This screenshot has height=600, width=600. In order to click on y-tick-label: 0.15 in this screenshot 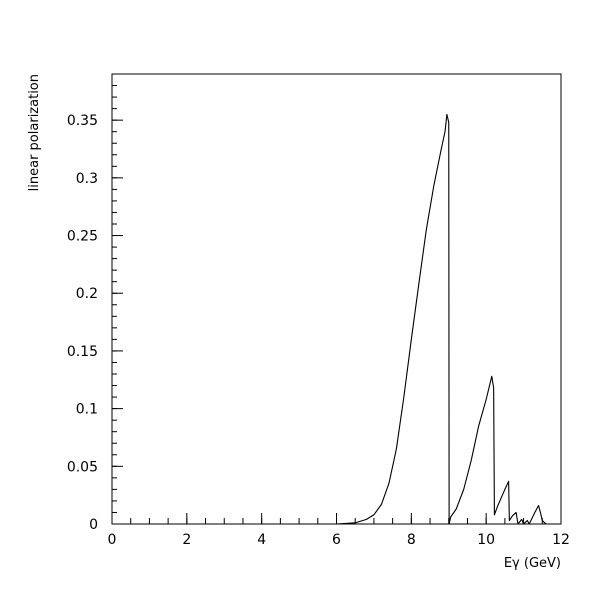, I will do `click(82, 352)`.